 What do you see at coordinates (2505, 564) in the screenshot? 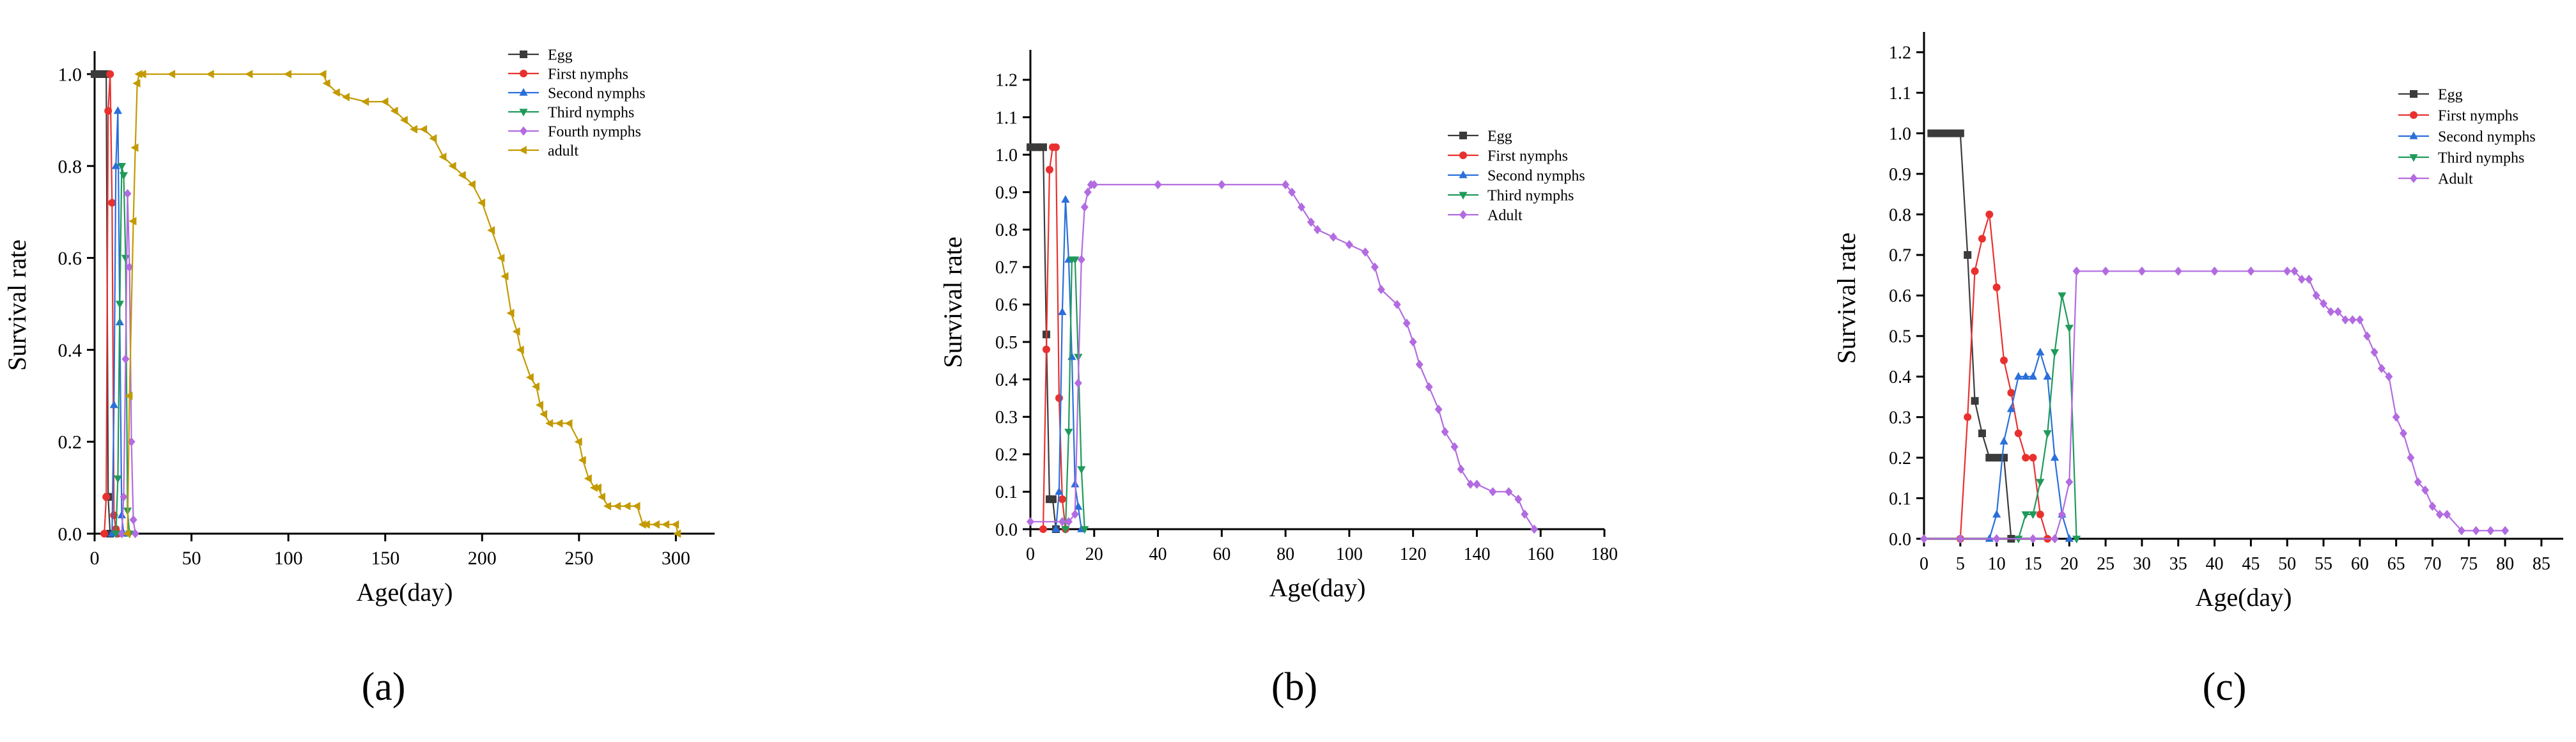
I see `x-tick-label: 80` at bounding box center [2505, 564].